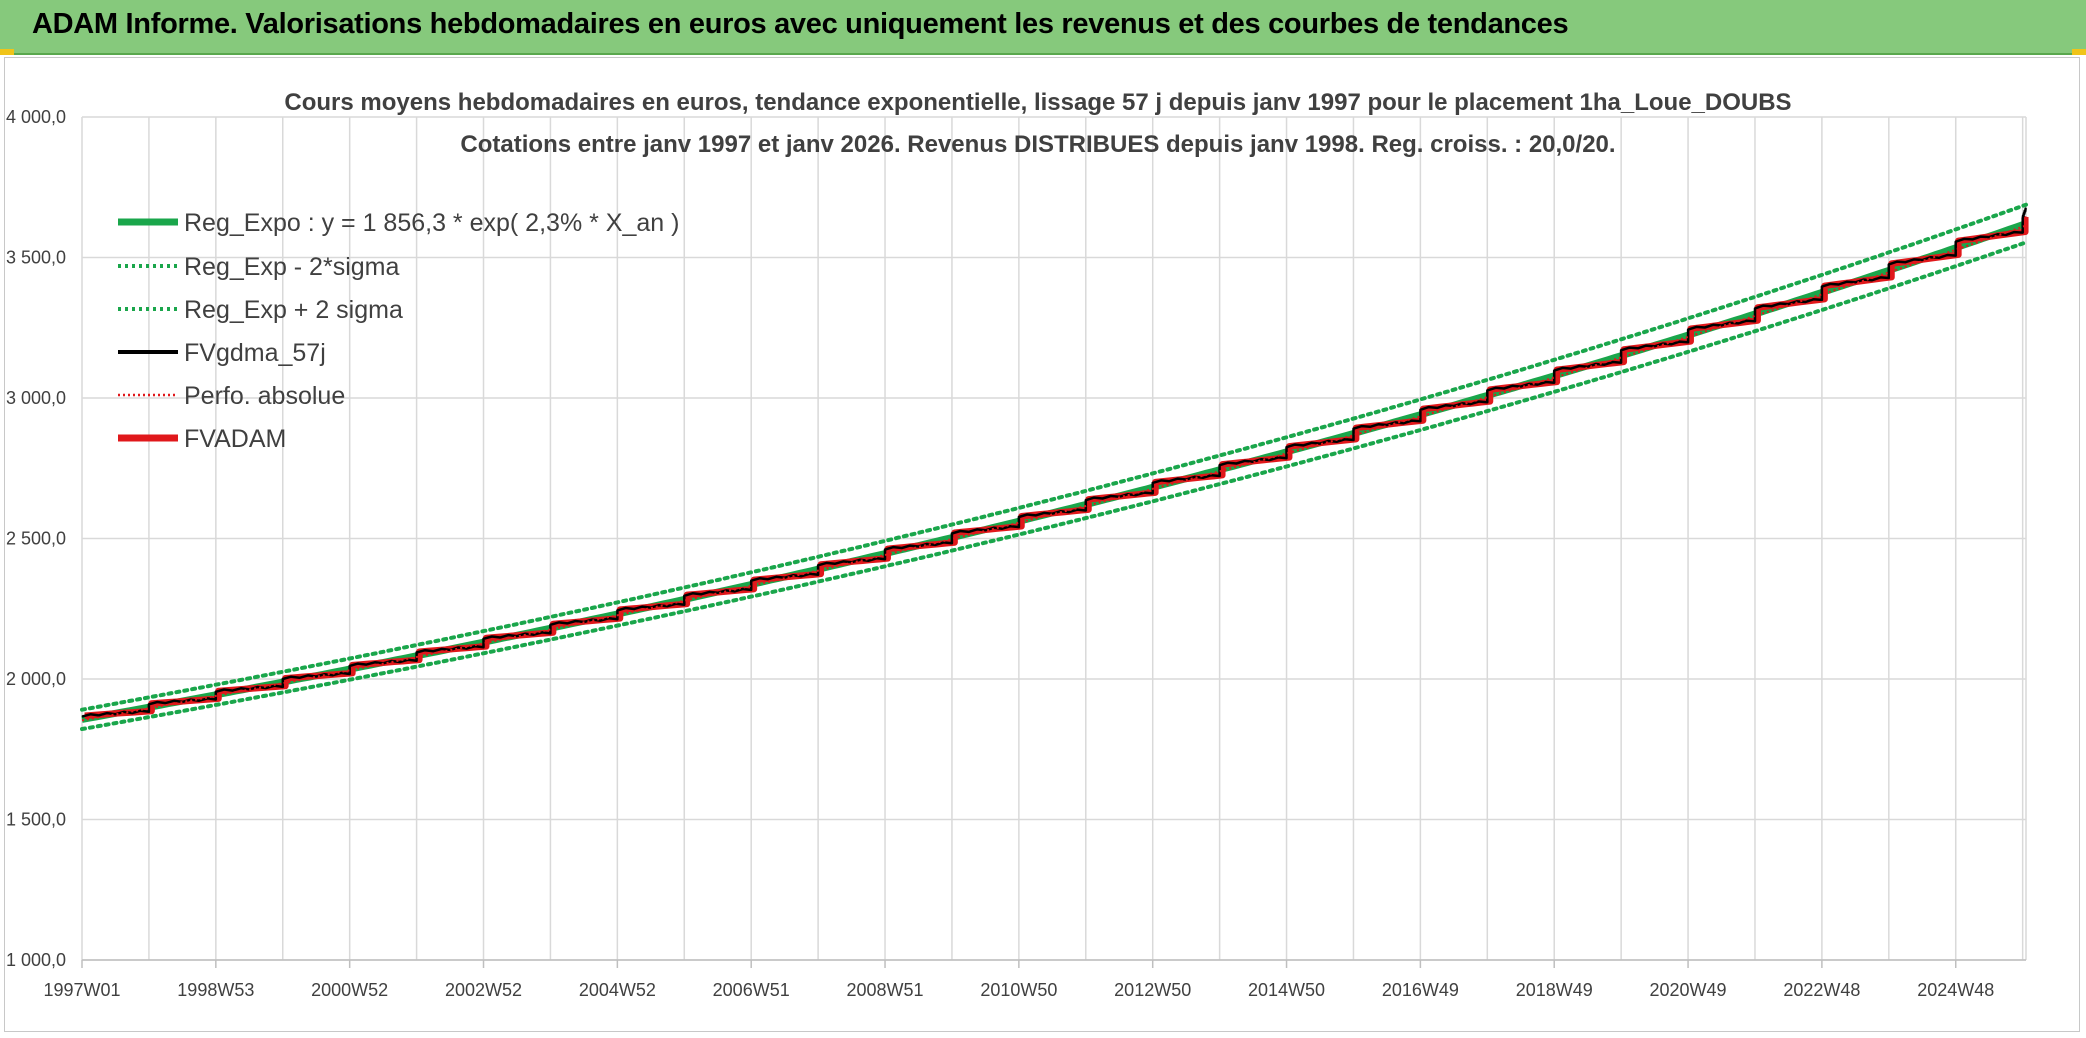  What do you see at coordinates (291, 267) in the screenshot?
I see `legend-label-reg-exp-minus: Reg_Exp - 2*sigma` at bounding box center [291, 267].